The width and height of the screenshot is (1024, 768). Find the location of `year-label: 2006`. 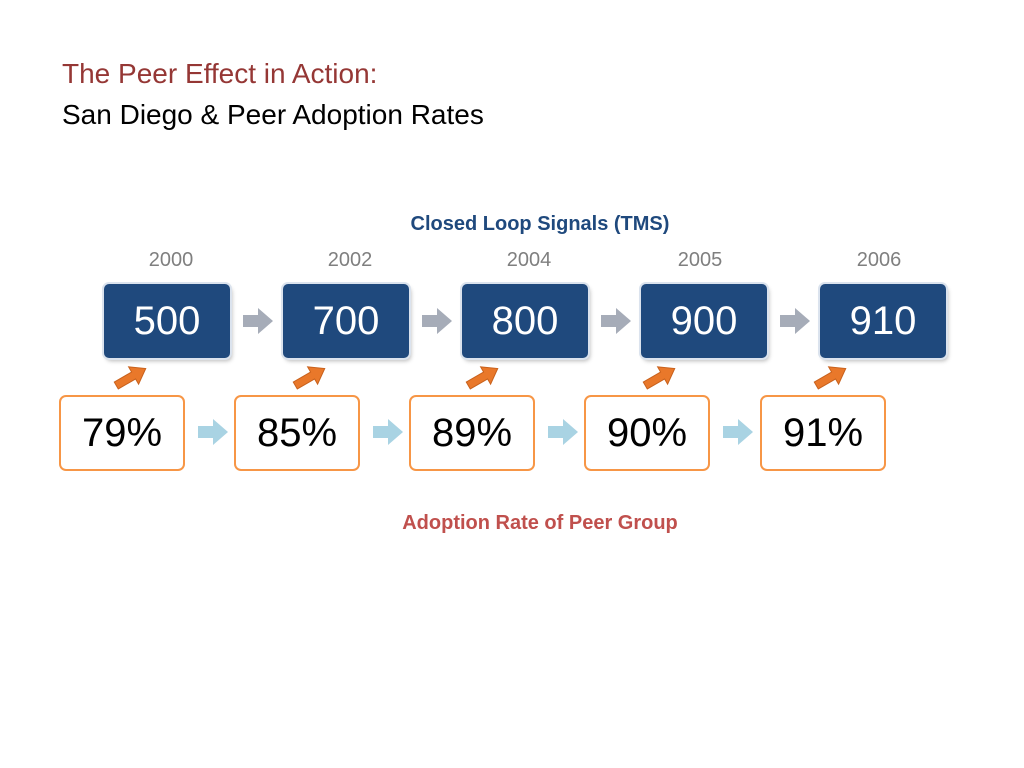

year-label: 2006 is located at coordinates (879, 260).